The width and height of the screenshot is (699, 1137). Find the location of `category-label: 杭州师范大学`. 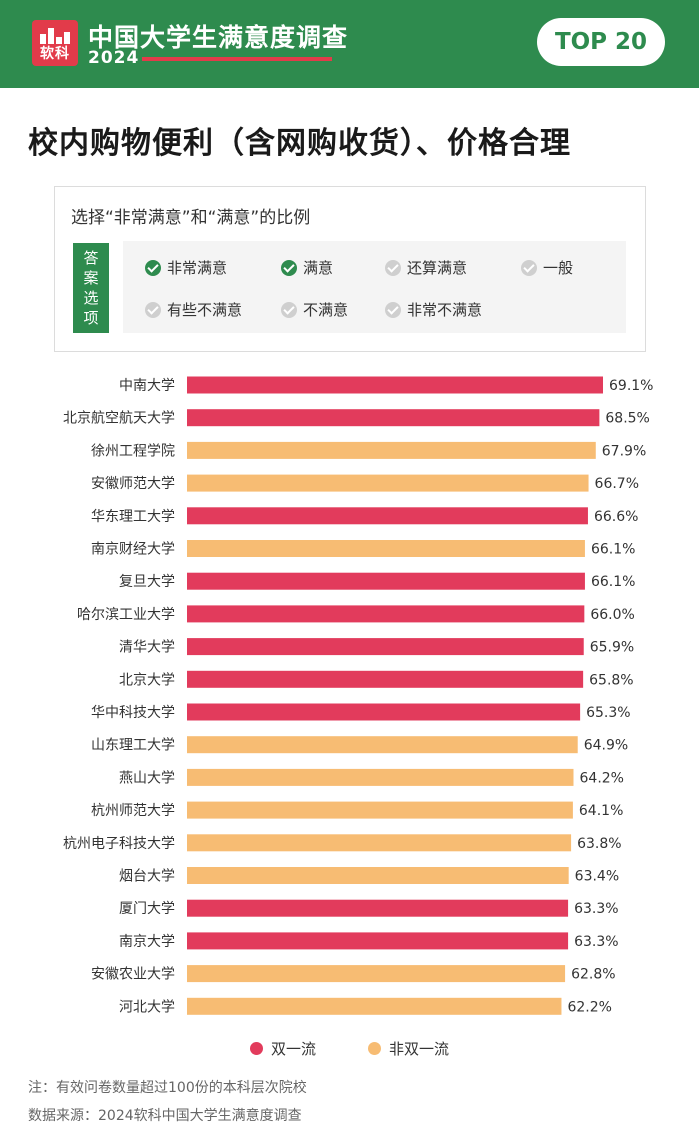

category-label: 杭州师范大学 is located at coordinates (133, 810).